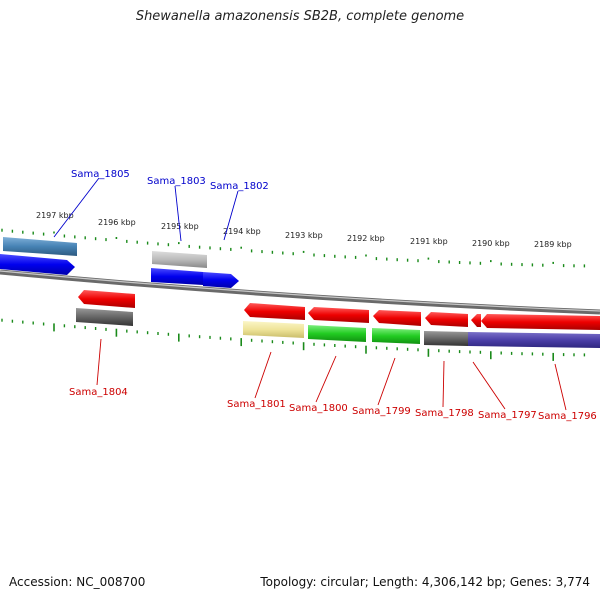 The image size is (600, 600). Describe the element at coordinates (179, 259) in the screenshot. I see `gene-feature-sama-1803-top` at that location.